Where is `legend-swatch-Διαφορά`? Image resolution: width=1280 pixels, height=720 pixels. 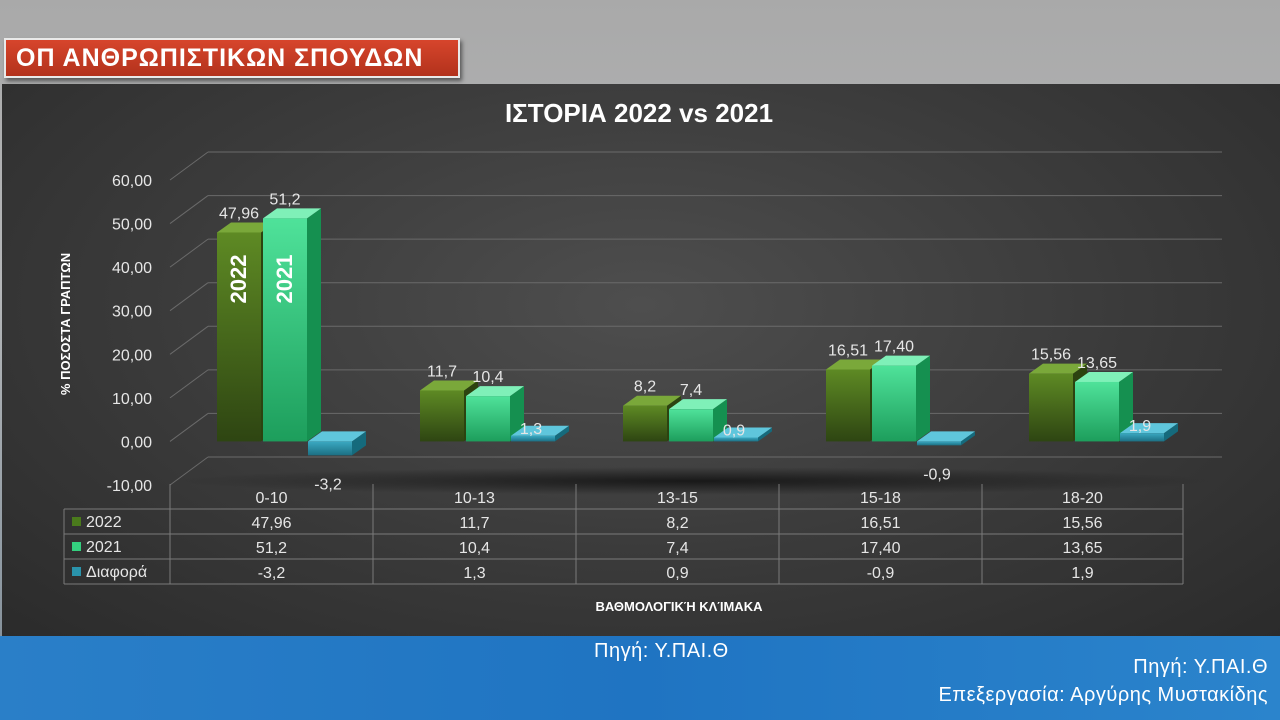 legend-swatch-Διαφορά is located at coordinates (76, 571).